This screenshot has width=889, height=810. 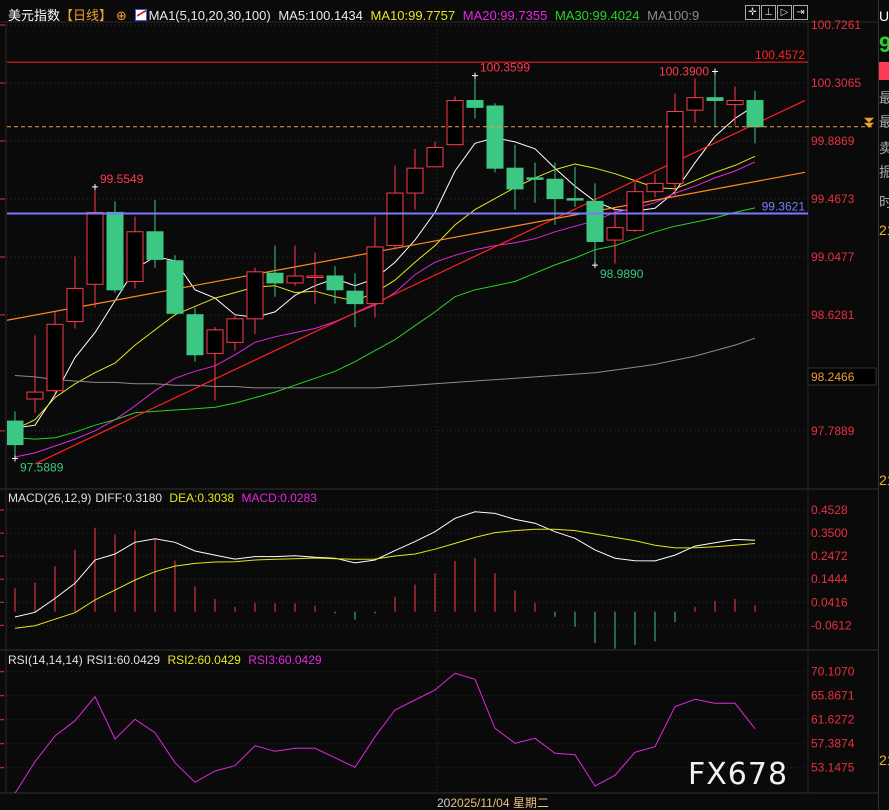 I want to click on side-label-high: 最, so click(x=884, y=98).